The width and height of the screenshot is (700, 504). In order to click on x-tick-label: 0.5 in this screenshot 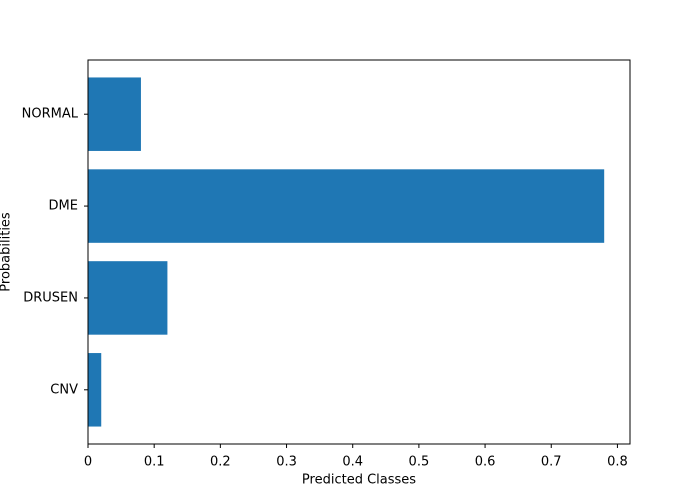, I will do `click(419, 462)`.